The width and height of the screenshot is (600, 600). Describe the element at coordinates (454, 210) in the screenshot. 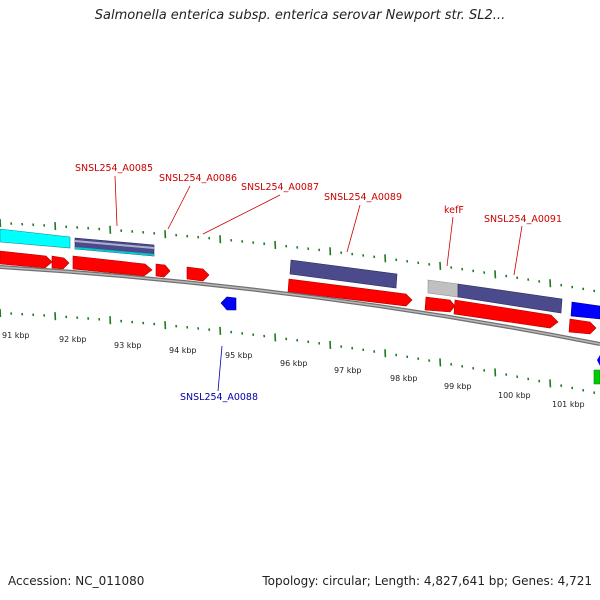

I see `gene-label-keff: kefF` at that location.